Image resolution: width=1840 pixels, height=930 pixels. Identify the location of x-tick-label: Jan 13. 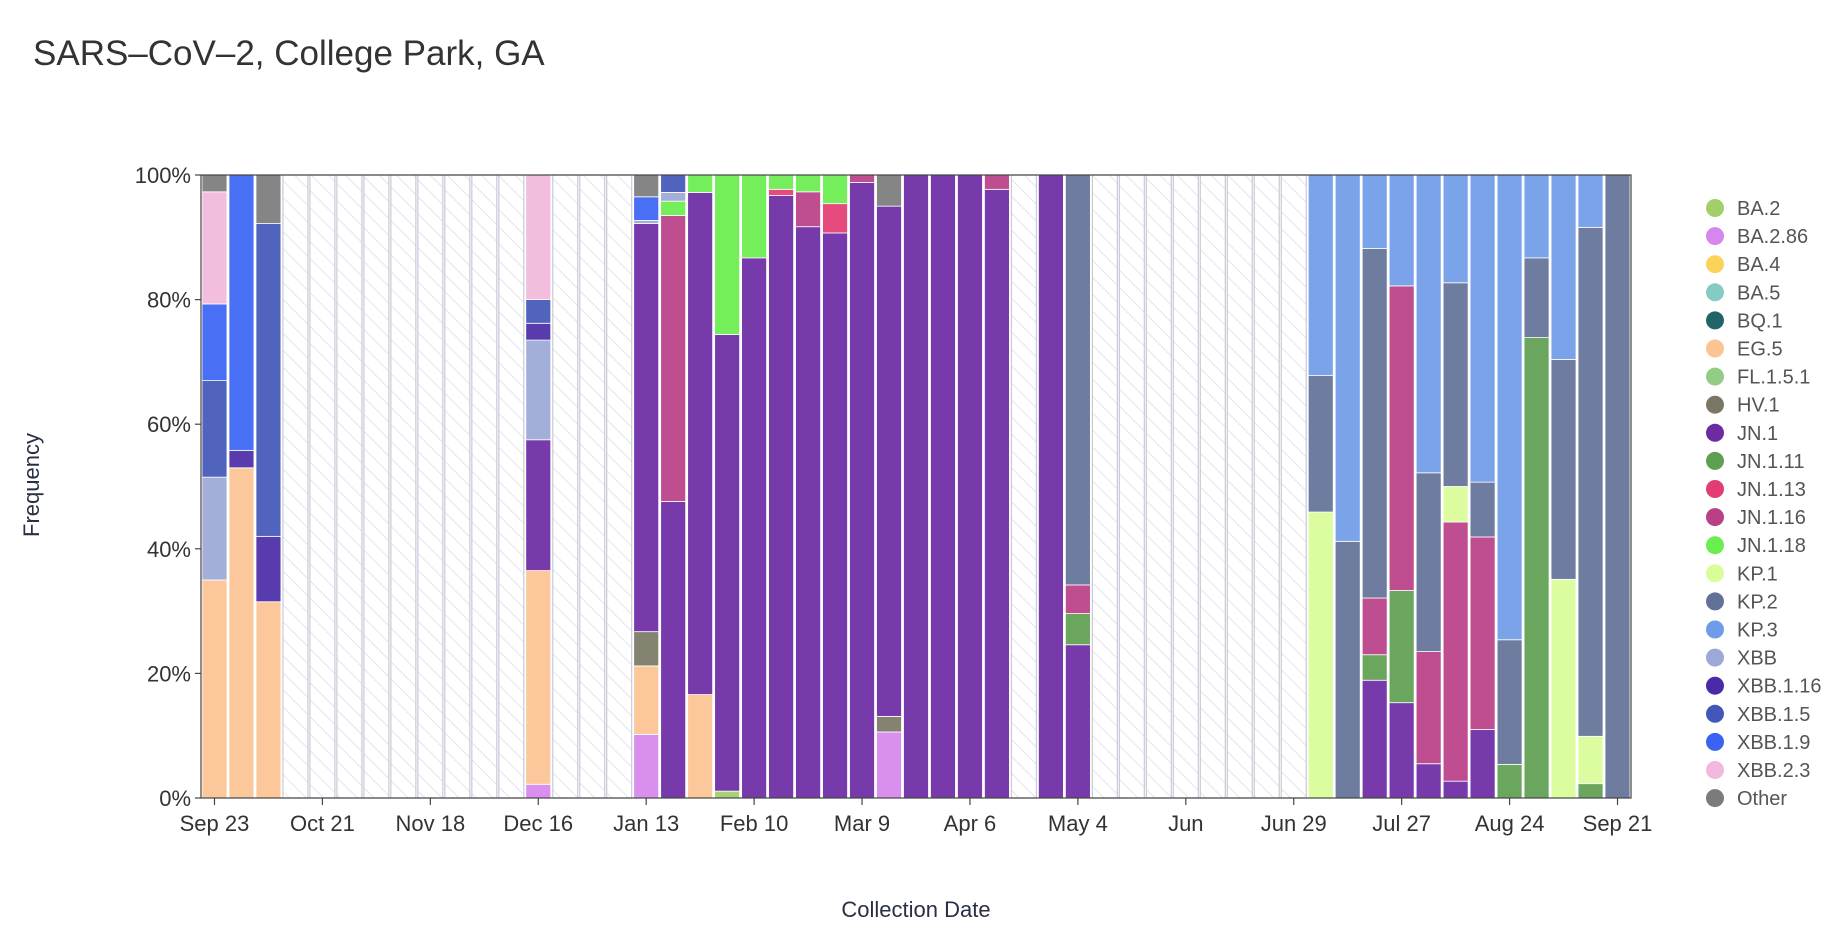
(646, 823).